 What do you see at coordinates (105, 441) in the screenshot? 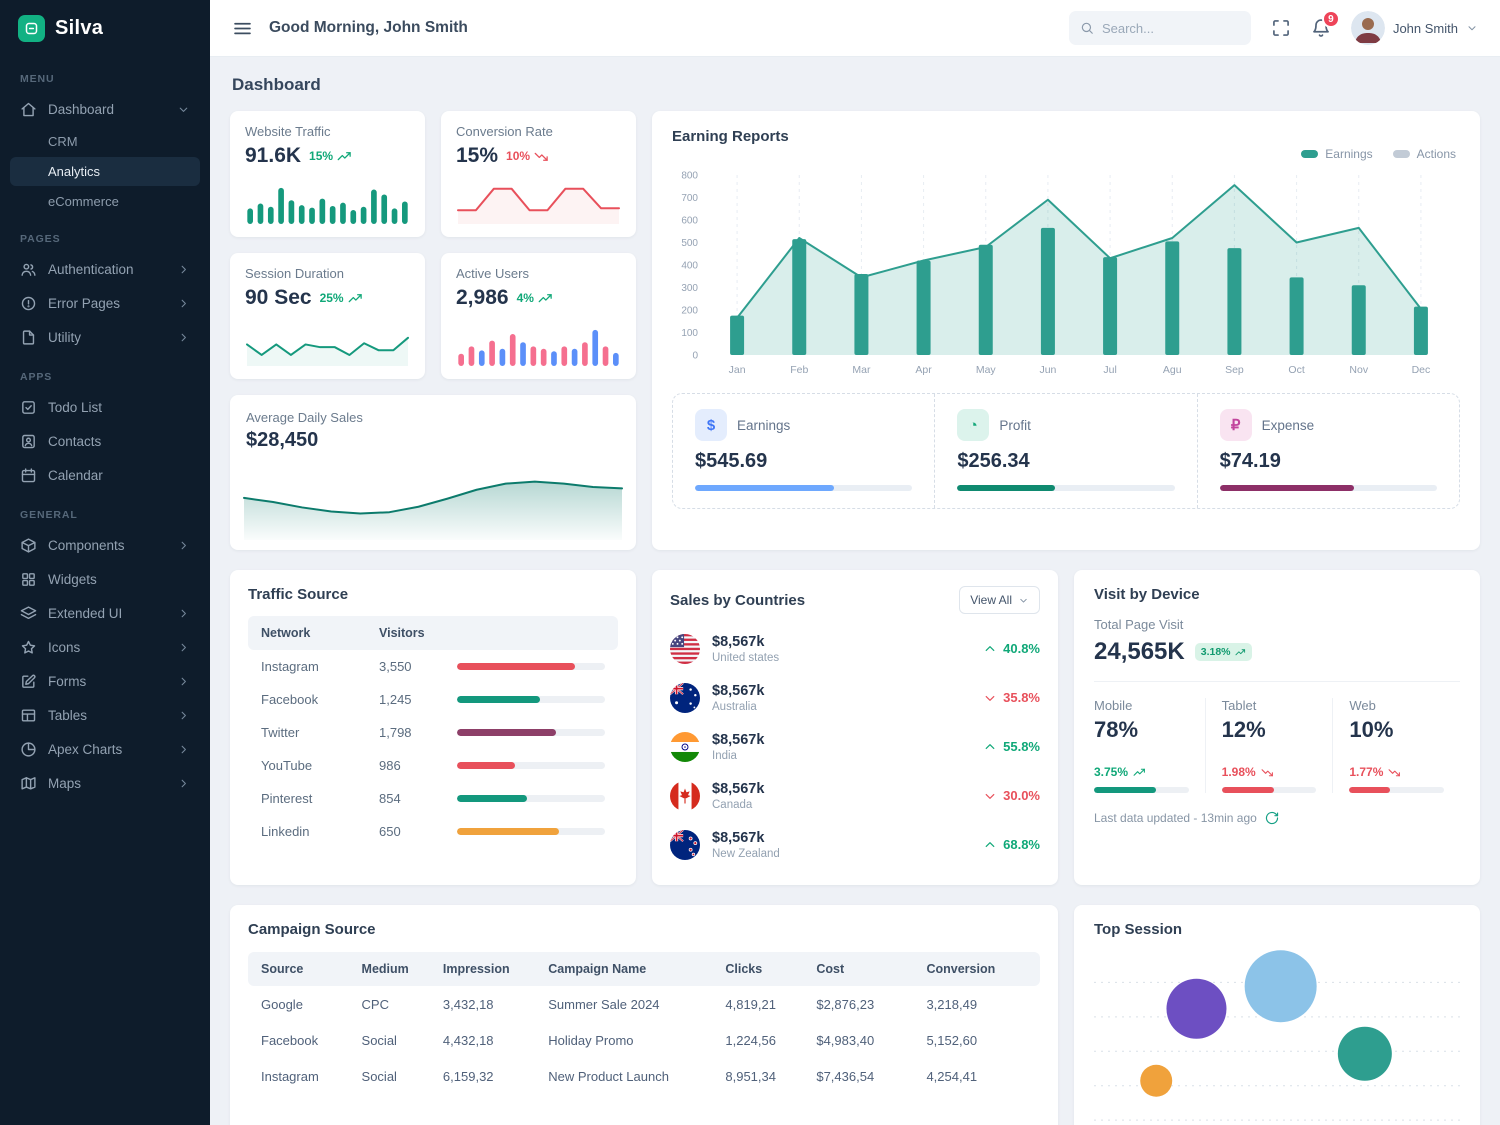
I see `sidebar-item-contacts: Contacts` at bounding box center [105, 441].